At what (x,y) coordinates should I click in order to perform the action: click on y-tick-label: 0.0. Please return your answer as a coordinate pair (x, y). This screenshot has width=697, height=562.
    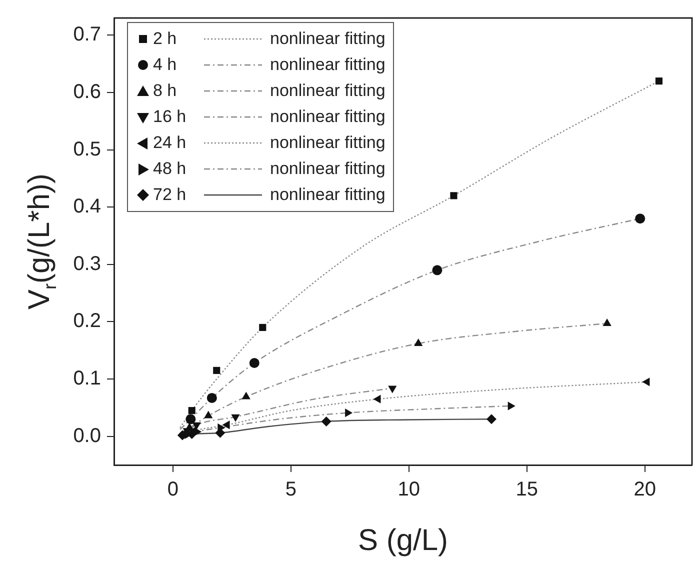
    Looking at the image, I should click on (87, 435).